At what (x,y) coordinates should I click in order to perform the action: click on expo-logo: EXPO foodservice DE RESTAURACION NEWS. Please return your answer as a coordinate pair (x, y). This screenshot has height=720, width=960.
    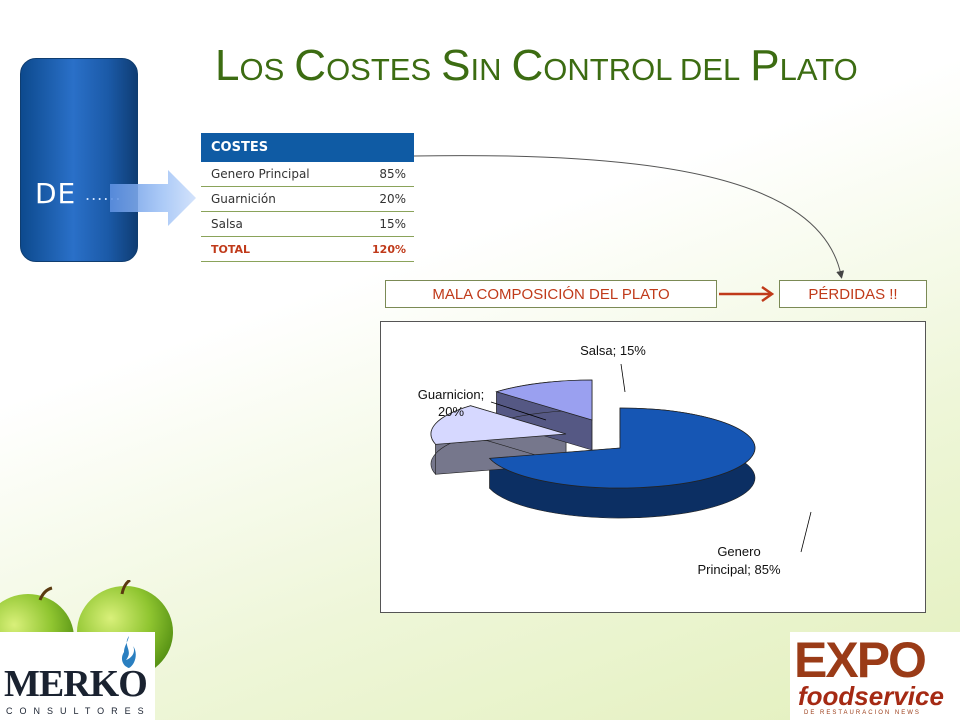
    Looking at the image, I should click on (875, 676).